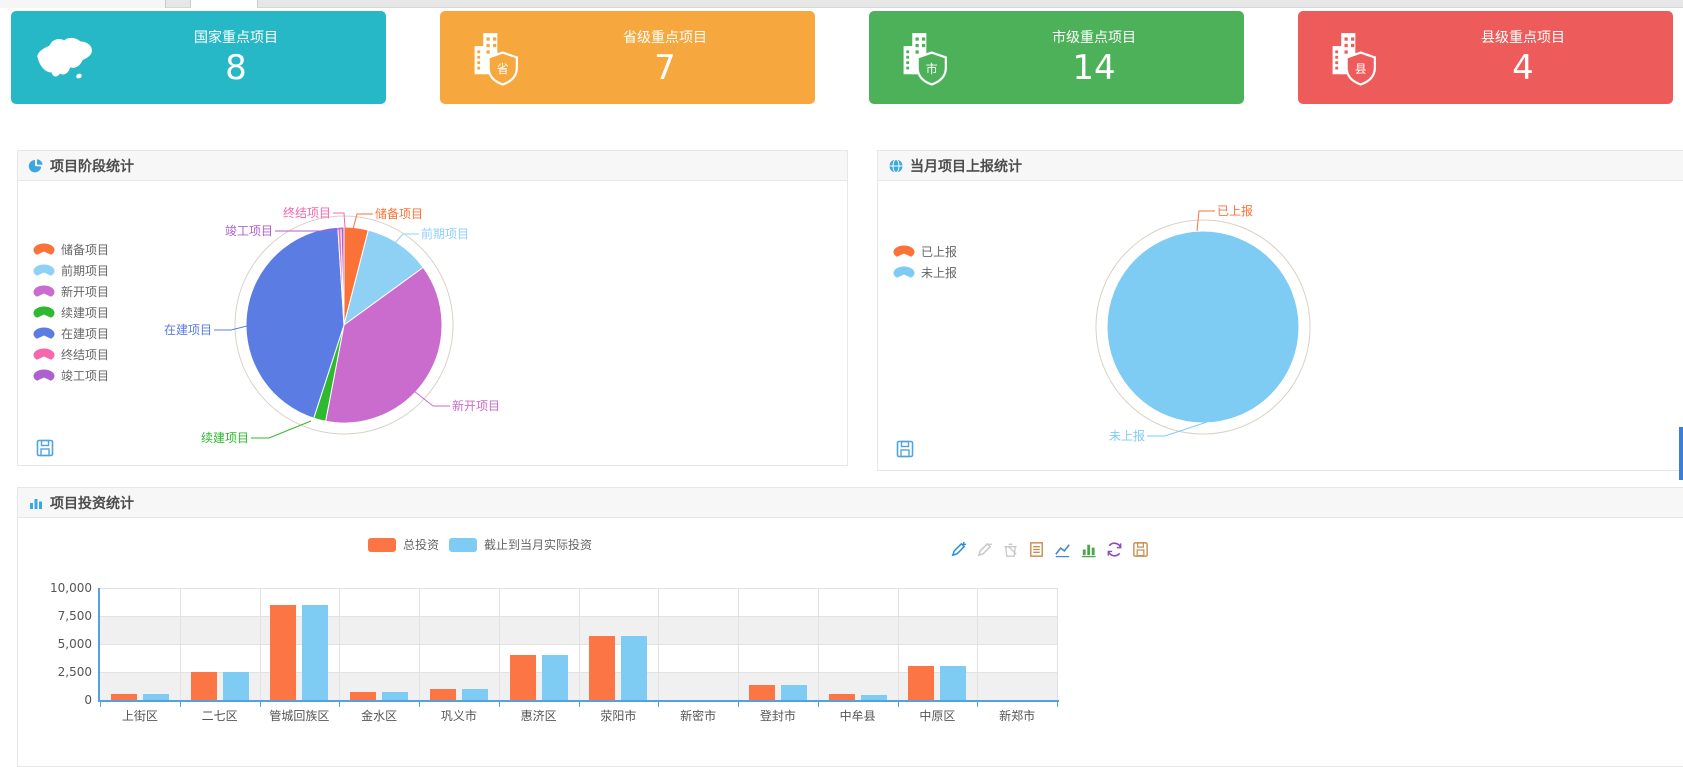 This screenshot has width=1683, height=767. I want to click on mark-add-icon, so click(958, 549).